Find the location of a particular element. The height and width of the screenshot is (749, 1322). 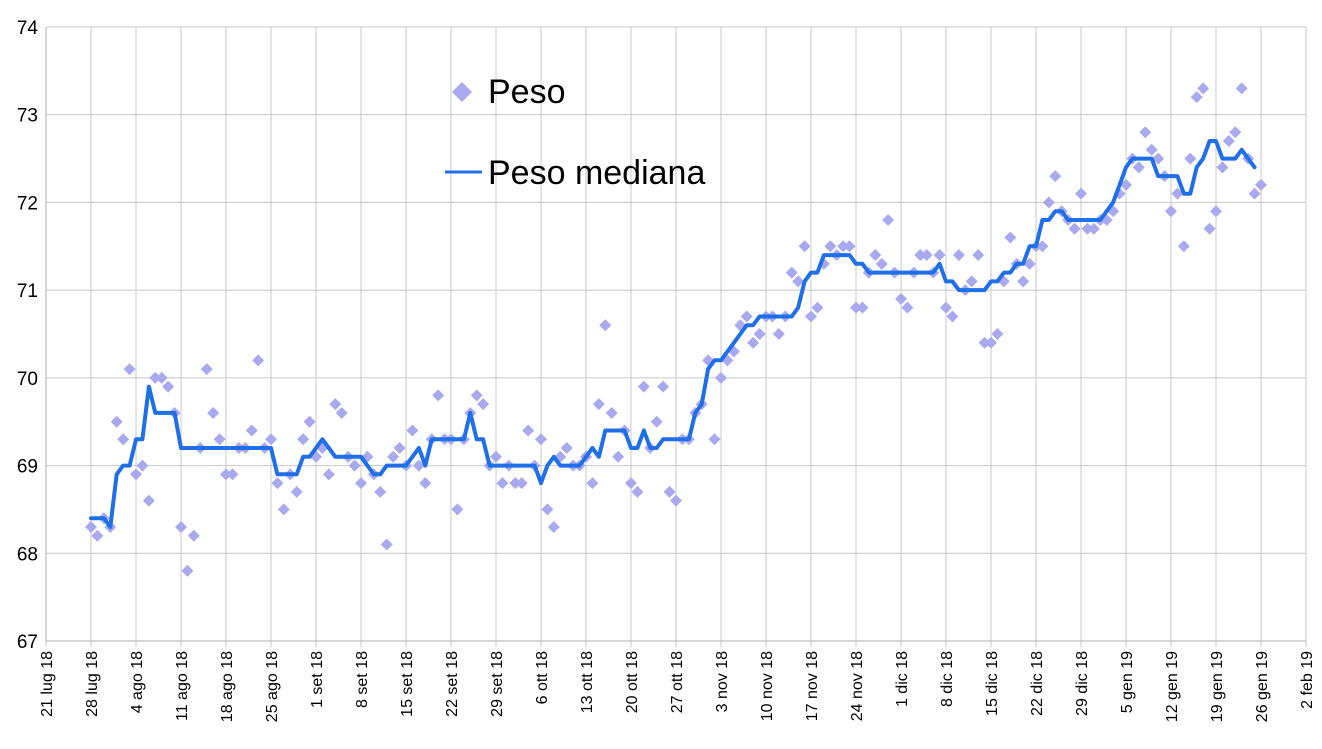

y-tick-label: 68 is located at coordinates (27, 554).